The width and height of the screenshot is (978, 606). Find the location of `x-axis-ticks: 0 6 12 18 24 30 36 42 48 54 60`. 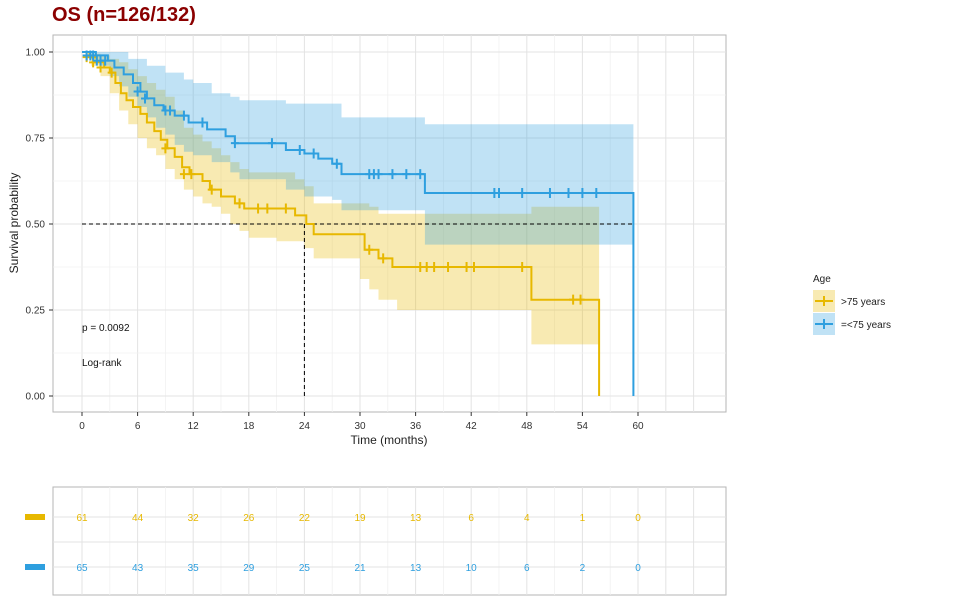

x-axis-ticks: 0 6 12 18 24 30 36 42 48 54 60 is located at coordinates (361, 422).